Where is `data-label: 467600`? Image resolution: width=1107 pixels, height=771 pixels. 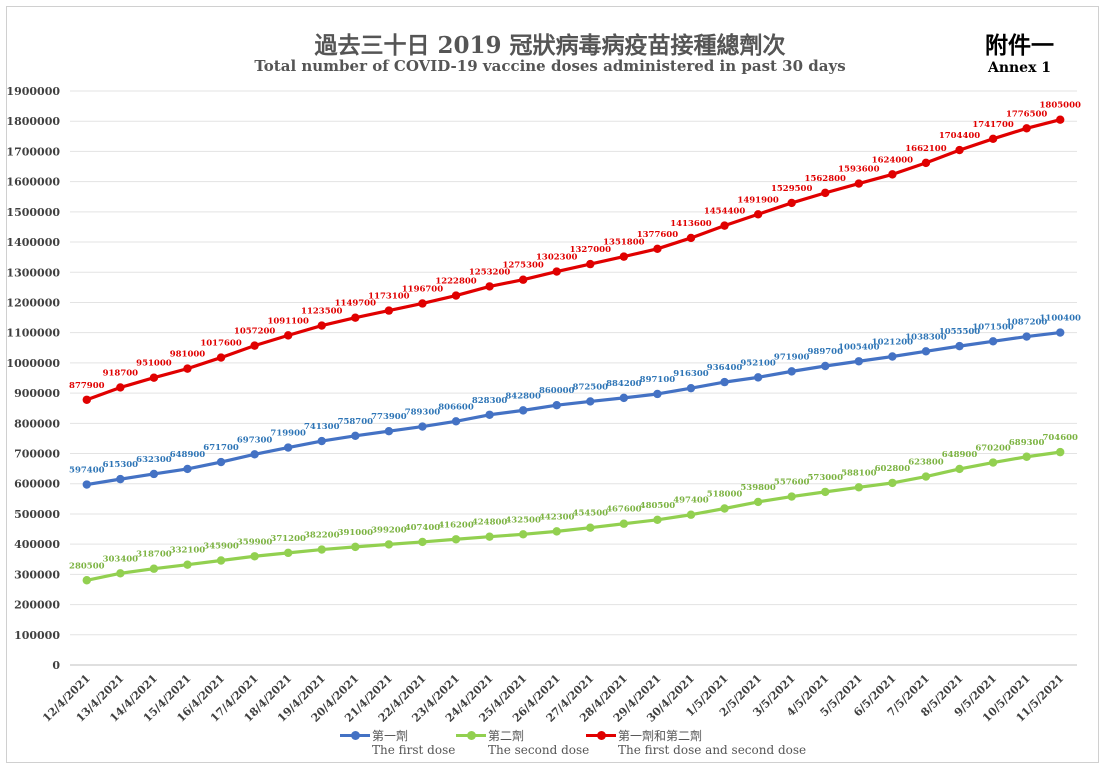 data-label: 467600 is located at coordinates (624, 510).